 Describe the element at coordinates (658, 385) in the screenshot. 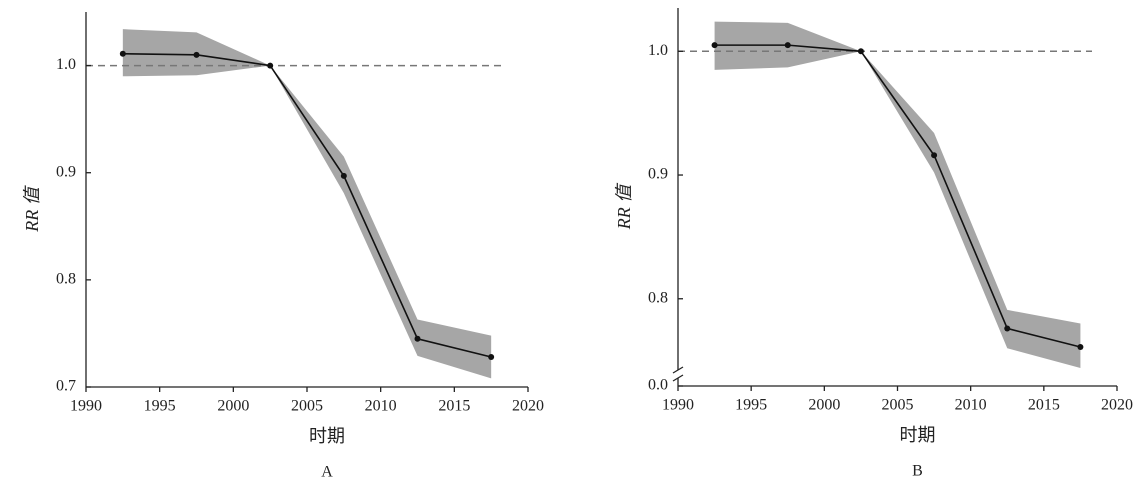

I see `y-tick-label: 0.0` at that location.